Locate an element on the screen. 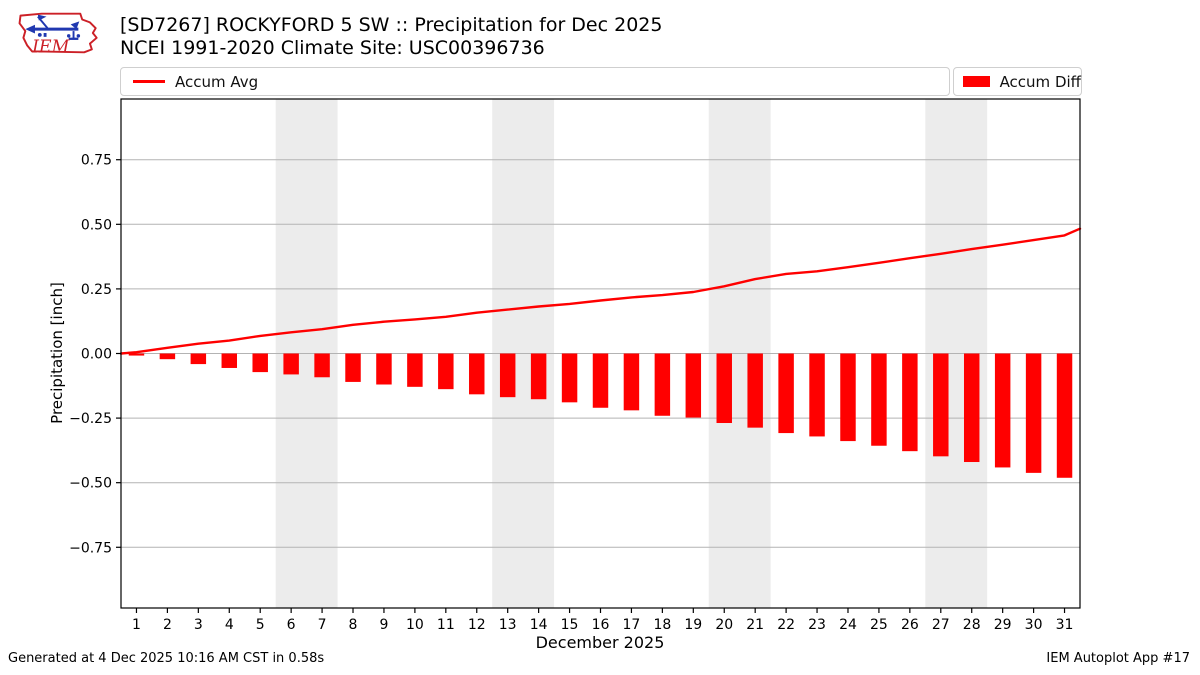  x-tick-label: 13 is located at coordinates (508, 625).